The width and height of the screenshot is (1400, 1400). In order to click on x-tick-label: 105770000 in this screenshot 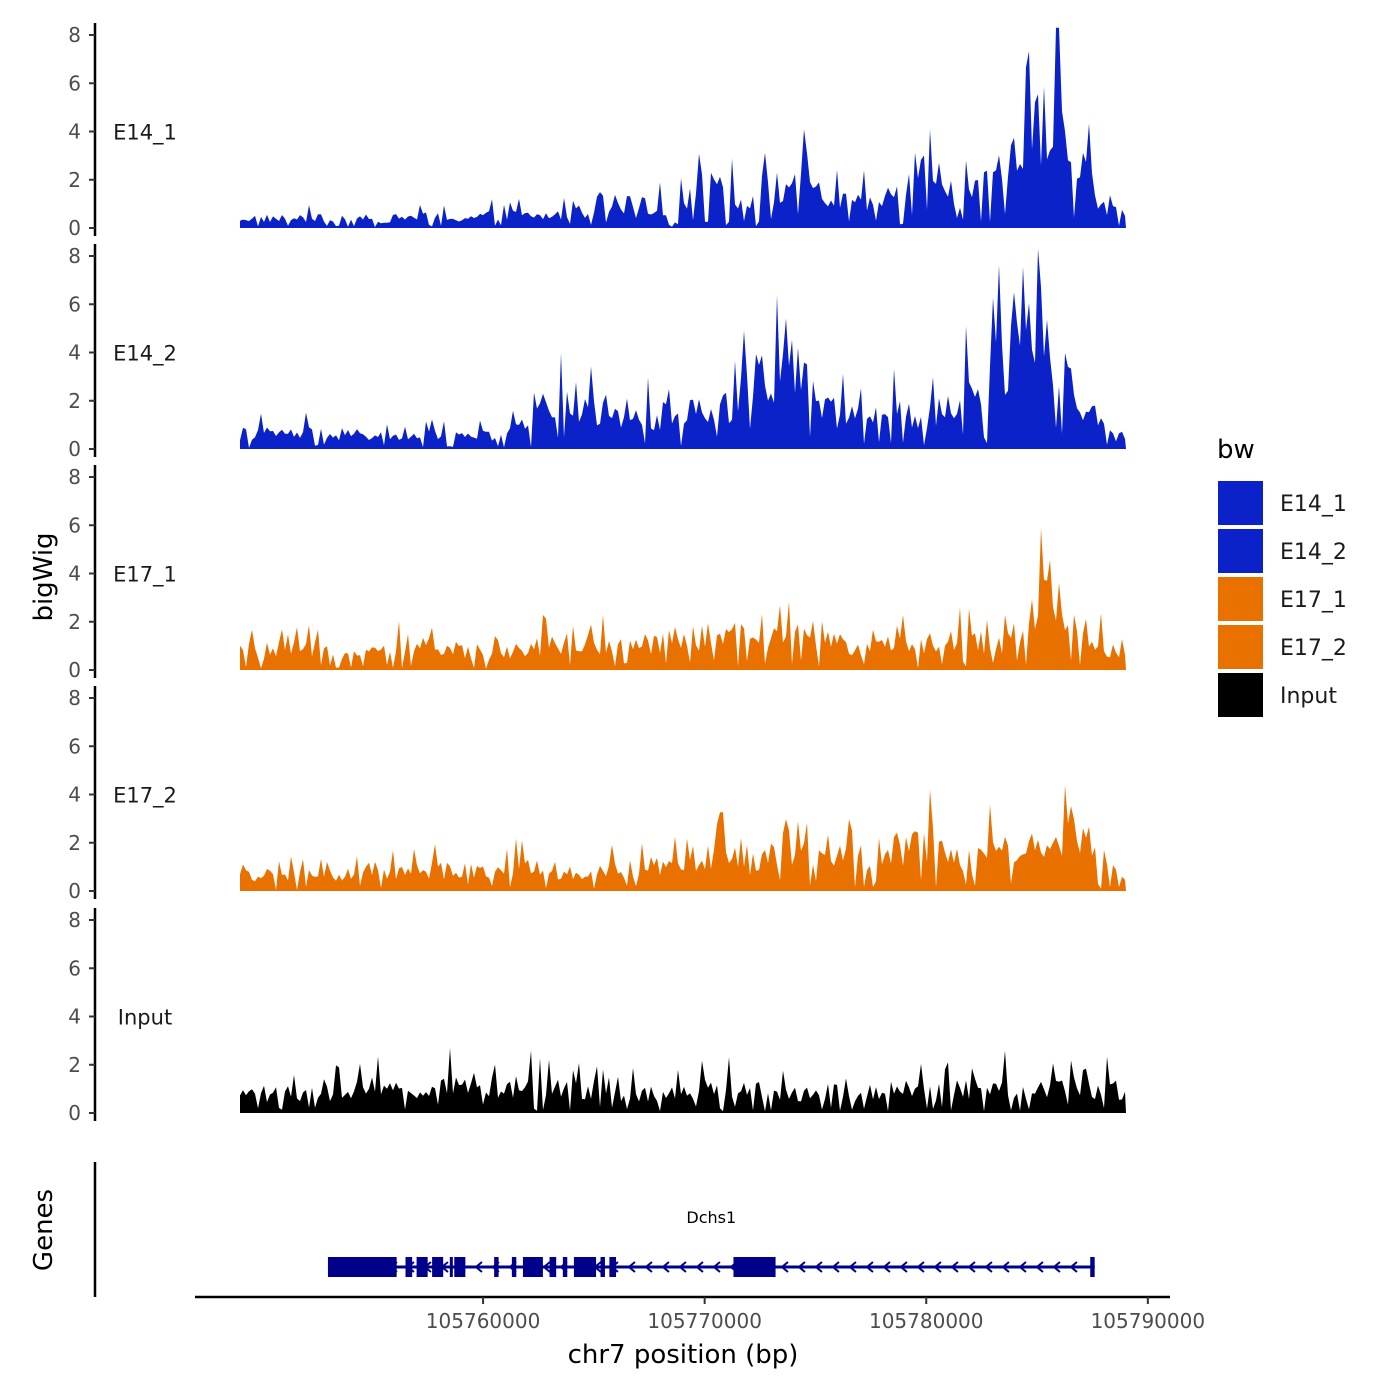, I will do `click(704, 1321)`.